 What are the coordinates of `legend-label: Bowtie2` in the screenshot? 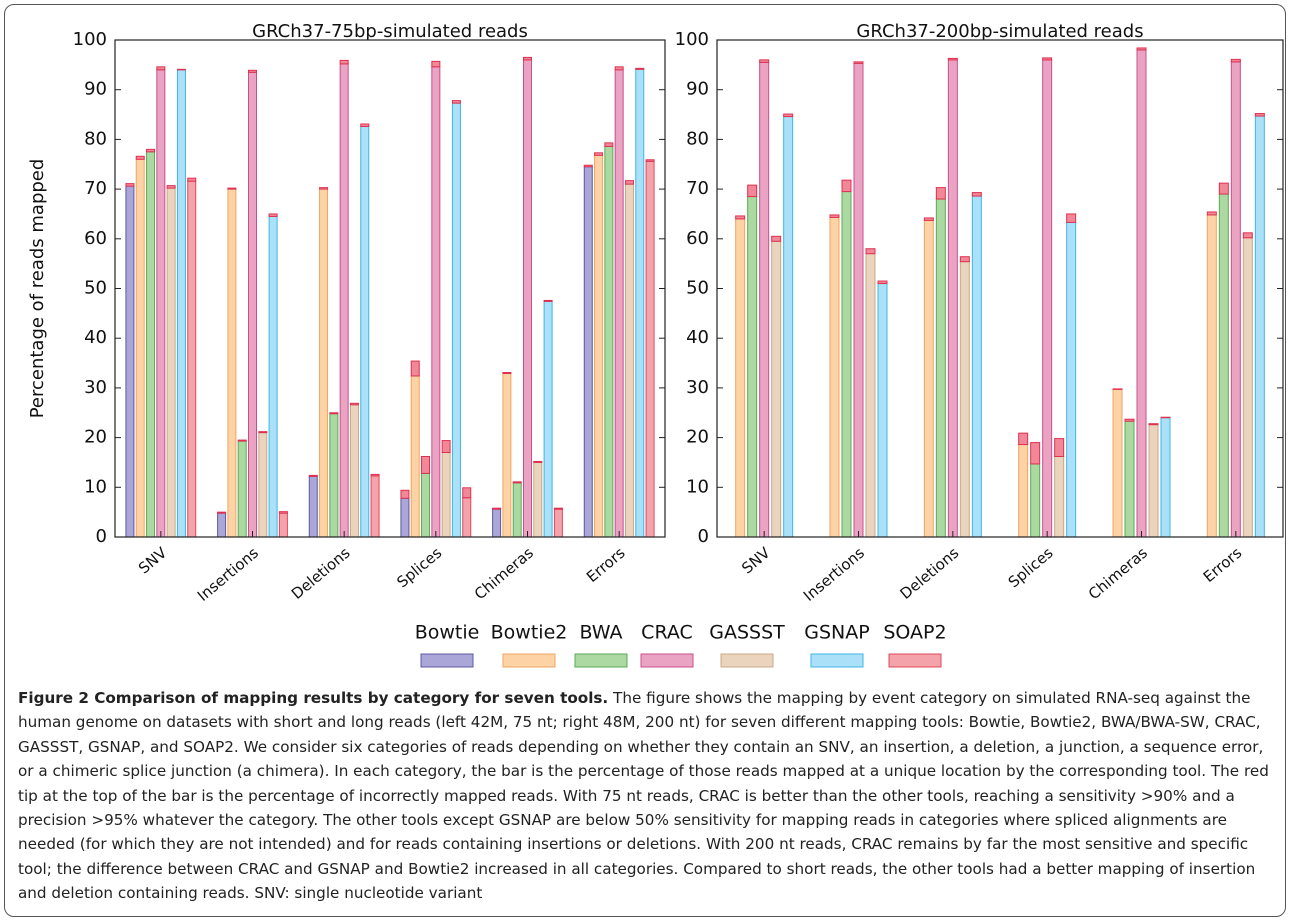 It's located at (529, 633).